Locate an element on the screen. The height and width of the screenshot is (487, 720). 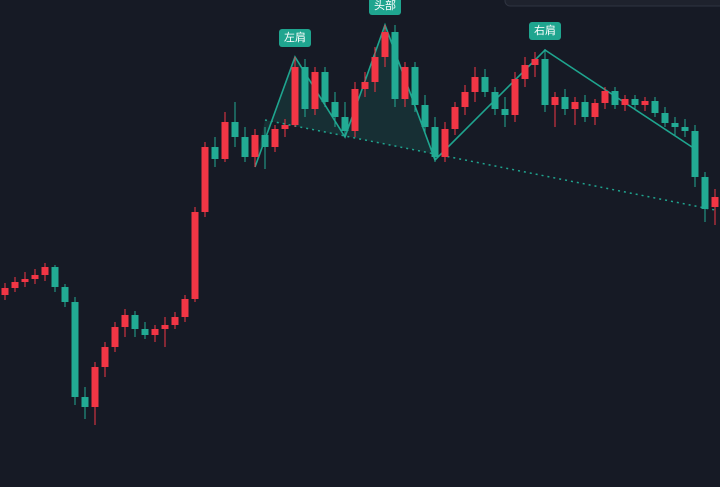
pattern-label: 右肩 is located at coordinates (545, 31).